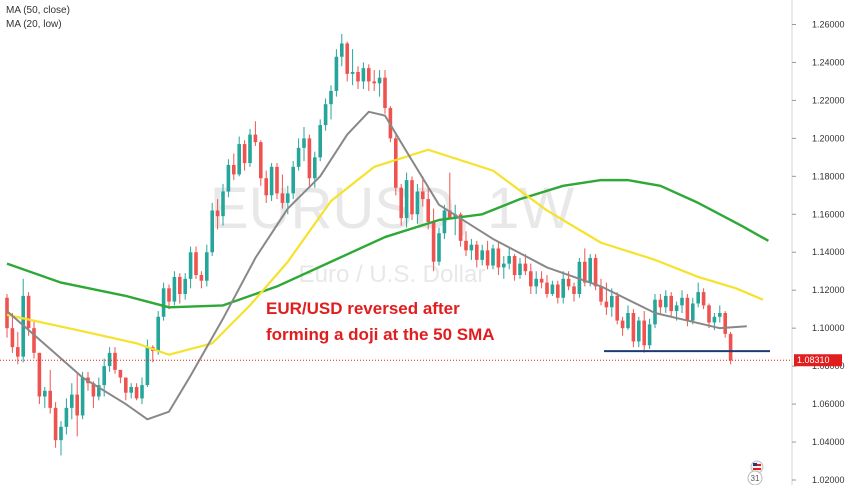 The width and height of the screenshot is (852, 485). What do you see at coordinates (38, 10) in the screenshot?
I see `legend-ma50: MA (50, close)` at bounding box center [38, 10].